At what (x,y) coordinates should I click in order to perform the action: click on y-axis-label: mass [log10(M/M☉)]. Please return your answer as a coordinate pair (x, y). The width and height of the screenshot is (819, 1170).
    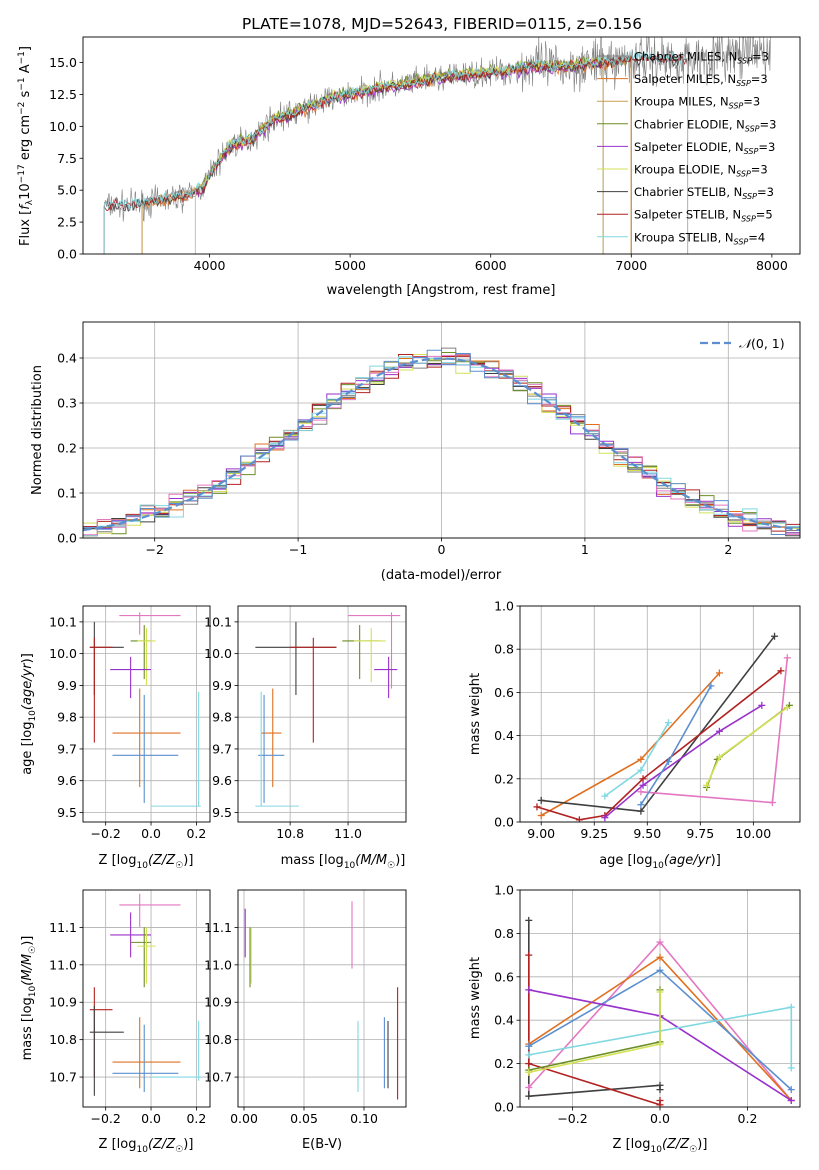
    Looking at the image, I should click on (29, 998).